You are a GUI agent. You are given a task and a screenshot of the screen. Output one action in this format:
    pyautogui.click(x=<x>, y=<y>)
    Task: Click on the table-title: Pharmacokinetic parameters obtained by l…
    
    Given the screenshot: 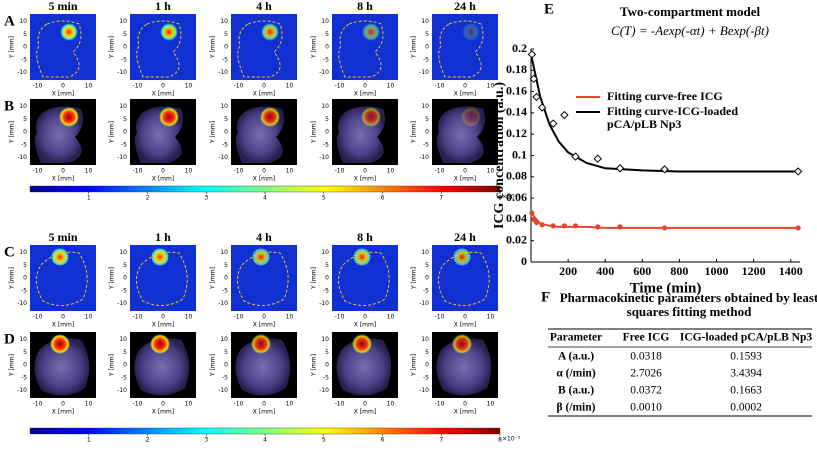 What is the action you would take?
    pyautogui.click(x=688, y=304)
    